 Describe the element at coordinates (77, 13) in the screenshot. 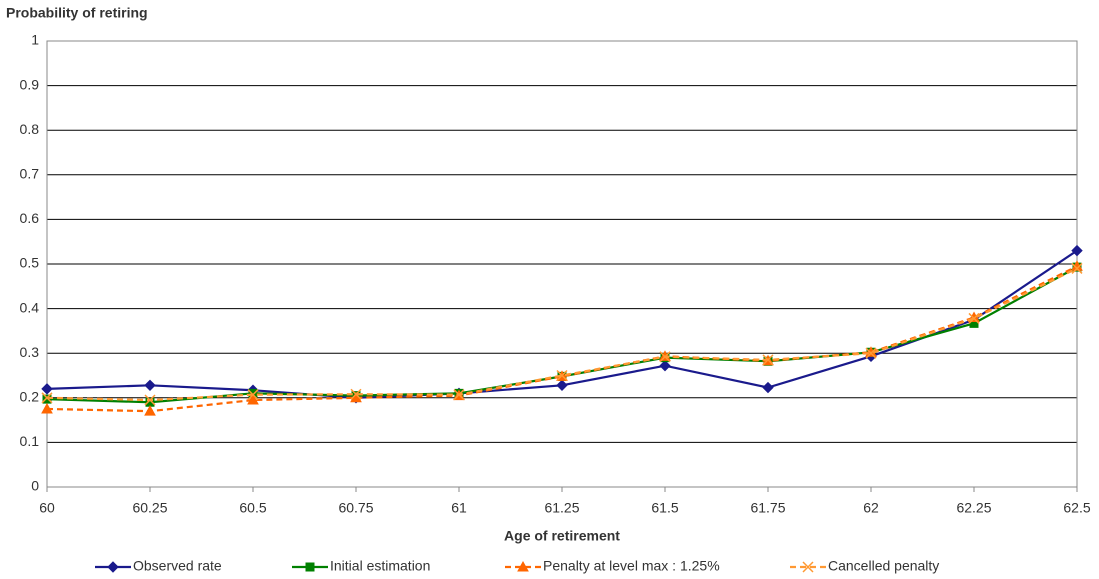

I see `y-axis-title: Probability of retiring` at that location.